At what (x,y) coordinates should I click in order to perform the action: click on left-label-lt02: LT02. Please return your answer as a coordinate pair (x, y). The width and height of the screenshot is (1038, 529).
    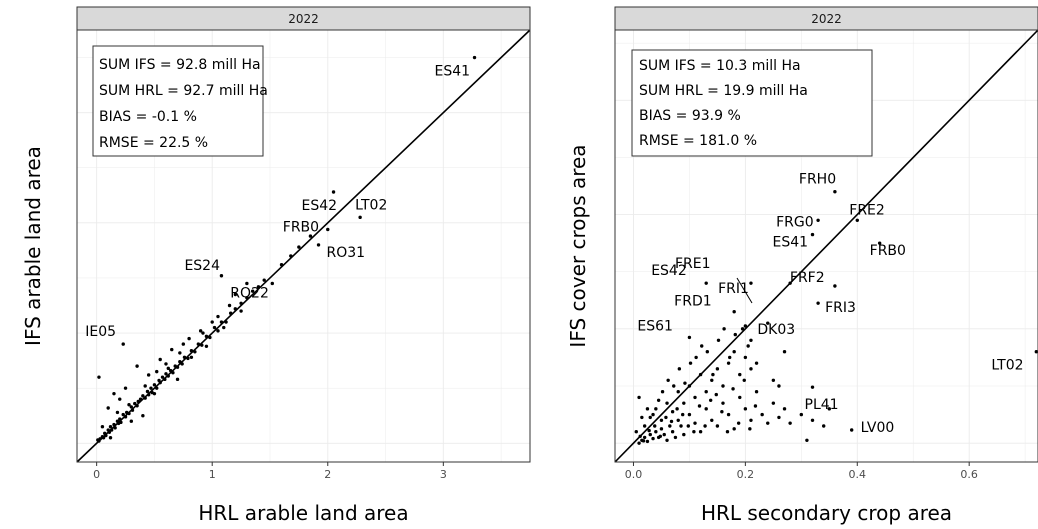
    Looking at the image, I should click on (371, 205).